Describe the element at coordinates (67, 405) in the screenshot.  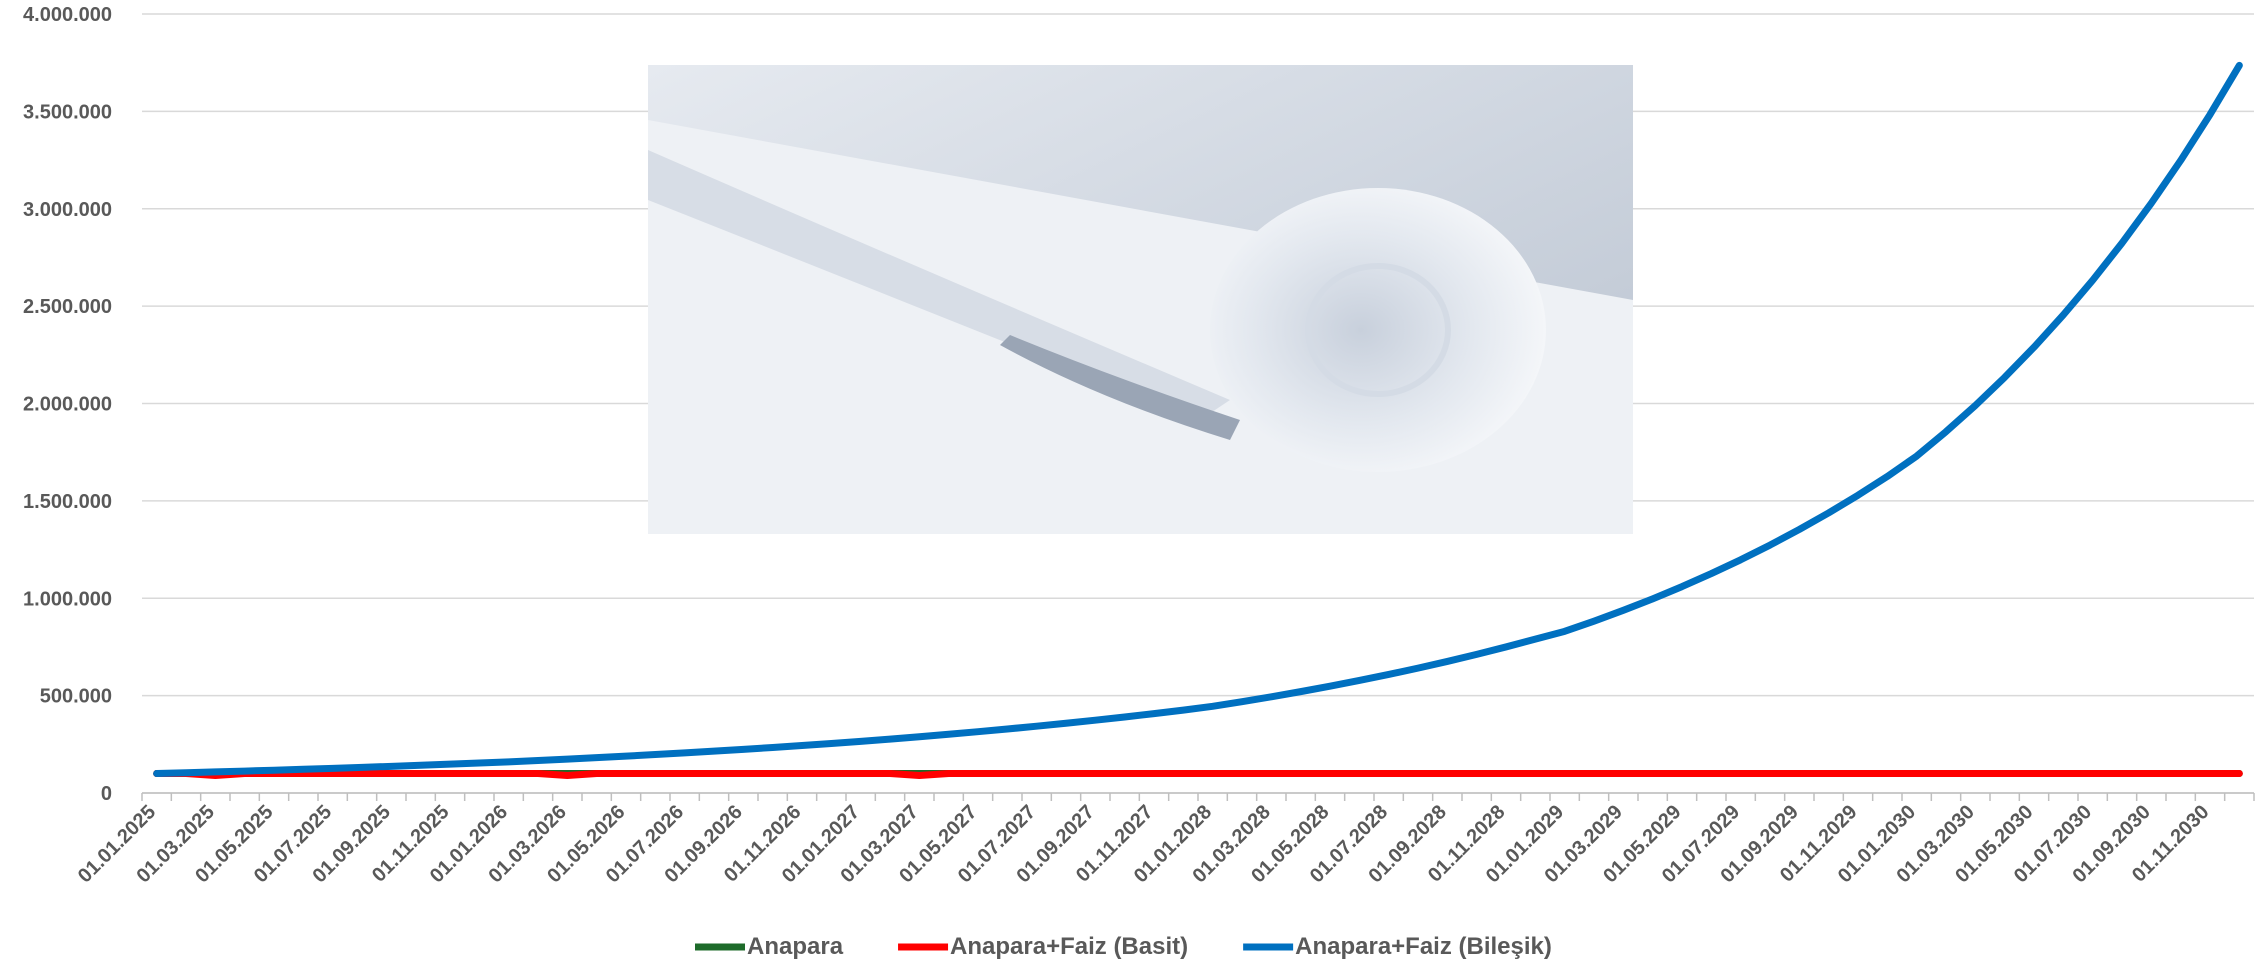
I see `y-tick-label: 2.000.000` at that location.